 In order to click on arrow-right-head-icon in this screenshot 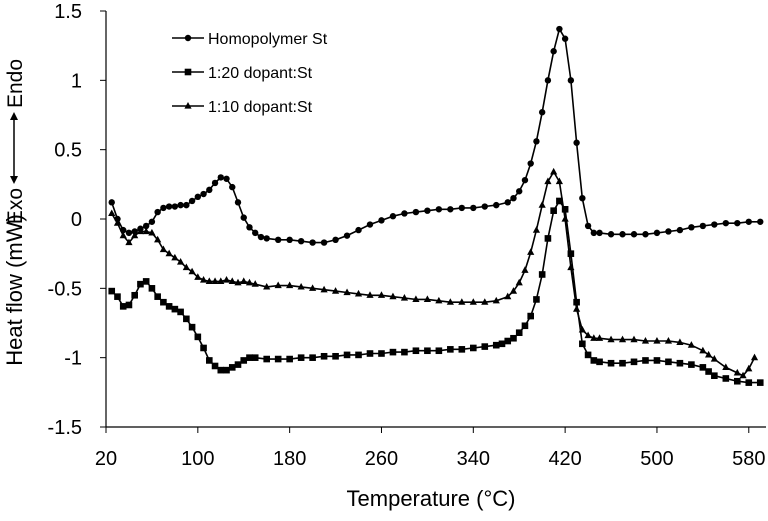, I will do `click(14, 116)`.